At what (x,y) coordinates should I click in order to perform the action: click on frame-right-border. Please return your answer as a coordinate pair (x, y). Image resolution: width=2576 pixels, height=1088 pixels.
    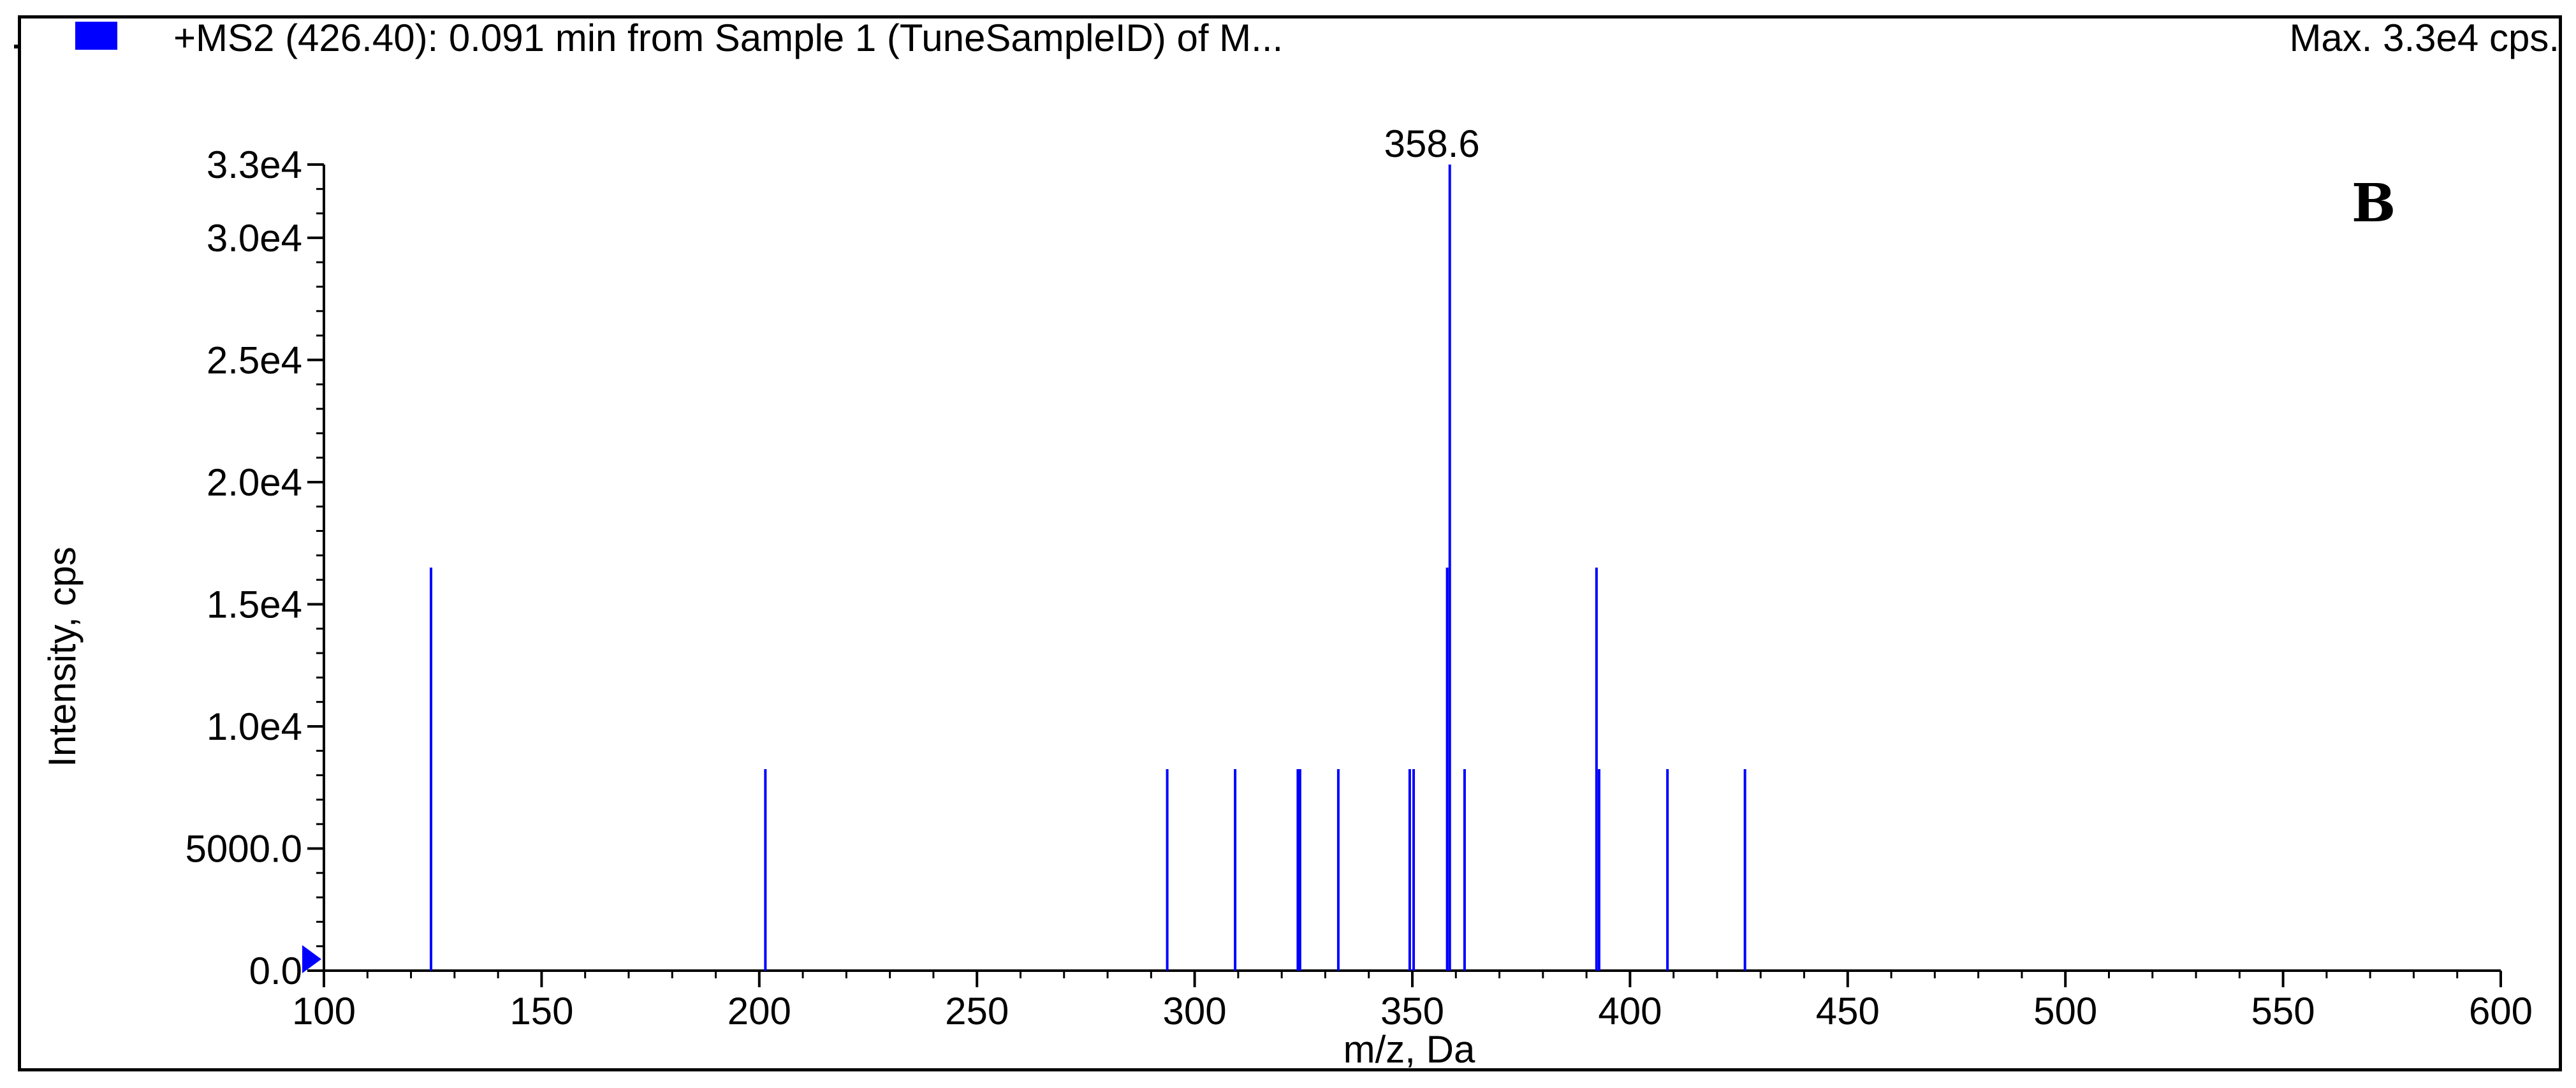
    Looking at the image, I should click on (2560, 543).